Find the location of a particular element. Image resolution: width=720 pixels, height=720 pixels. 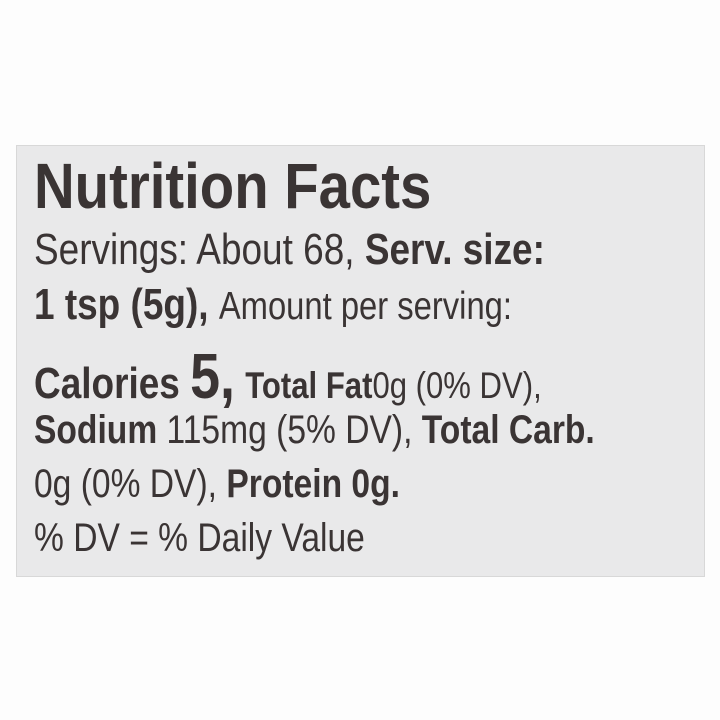

carb-protein-line: 0g (0% DV), Protein 0g. is located at coordinates (217, 484).